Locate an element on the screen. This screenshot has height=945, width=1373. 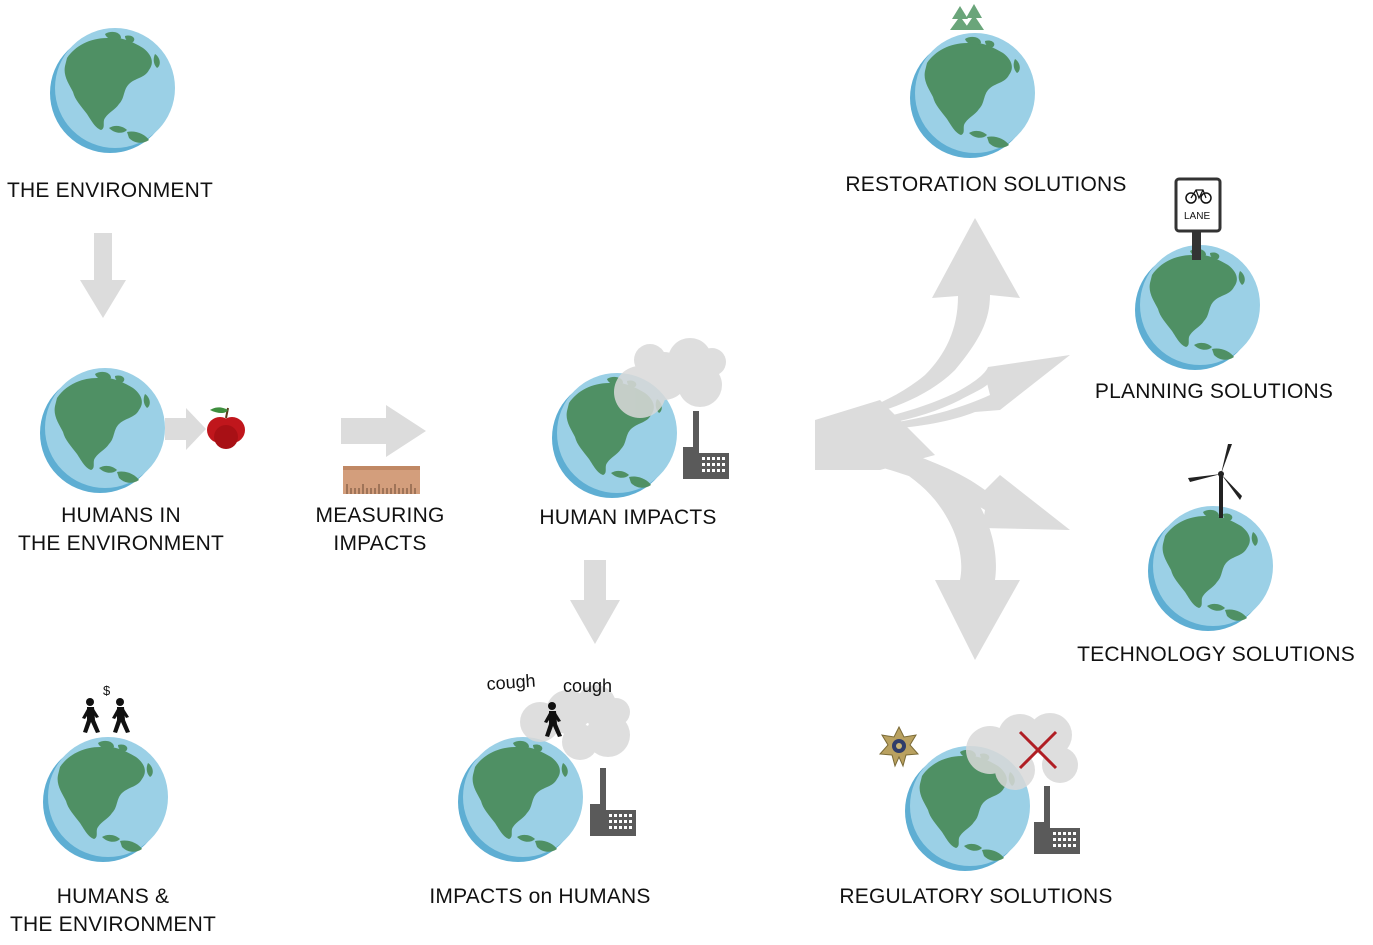
tree-icon is located at coordinates (967, 17).